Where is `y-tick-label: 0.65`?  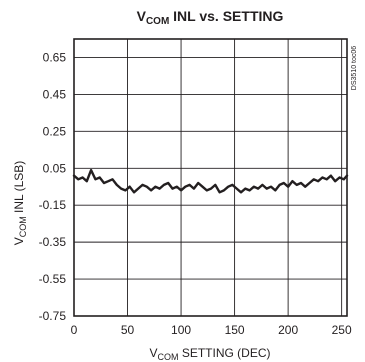
y-tick-label: 0.65 is located at coordinates (55, 57).